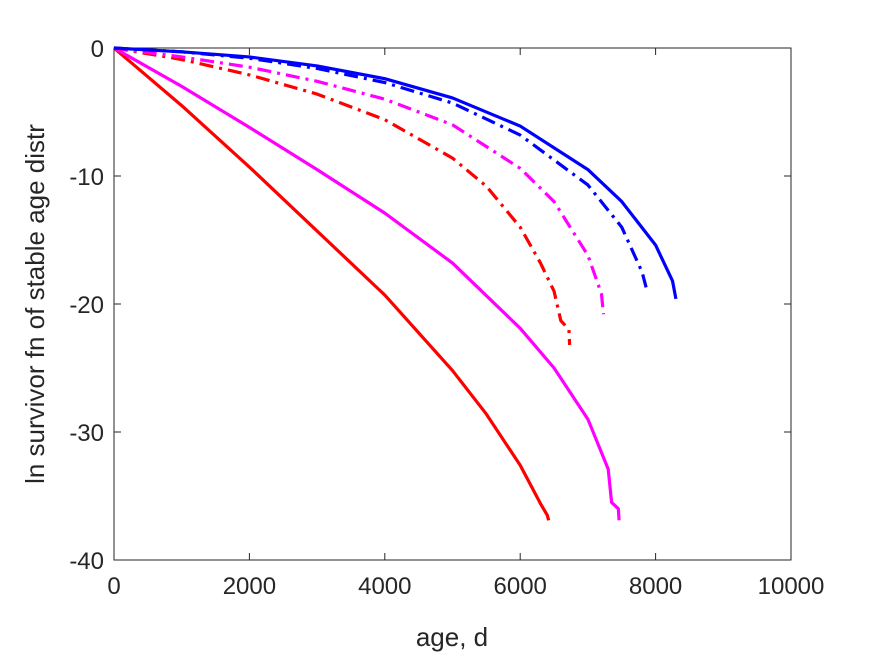 Image resolution: width=875 pixels, height=656 pixels. I want to click on x-tick-label: 6000, so click(520, 586).